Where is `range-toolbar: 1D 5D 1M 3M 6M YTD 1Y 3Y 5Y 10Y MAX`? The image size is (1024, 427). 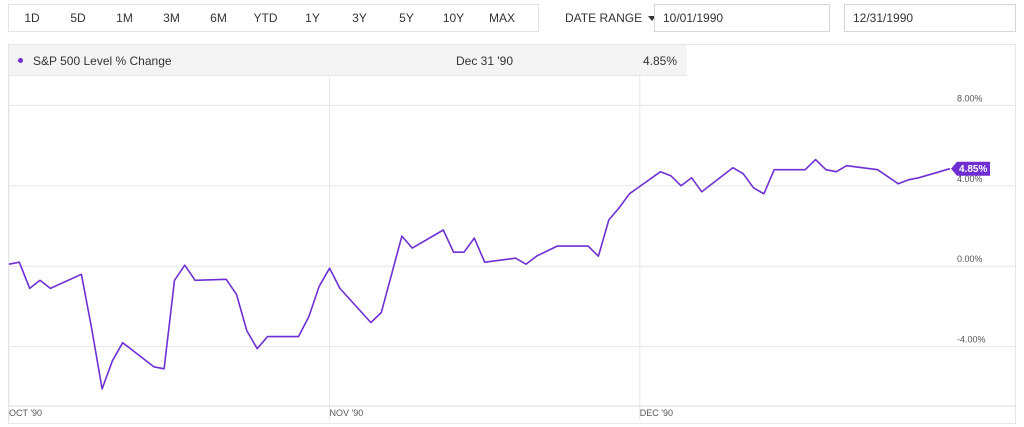 range-toolbar: 1D 5D 1M 3M 6M YTD 1Y 3Y 5Y 10Y MAX is located at coordinates (273, 18).